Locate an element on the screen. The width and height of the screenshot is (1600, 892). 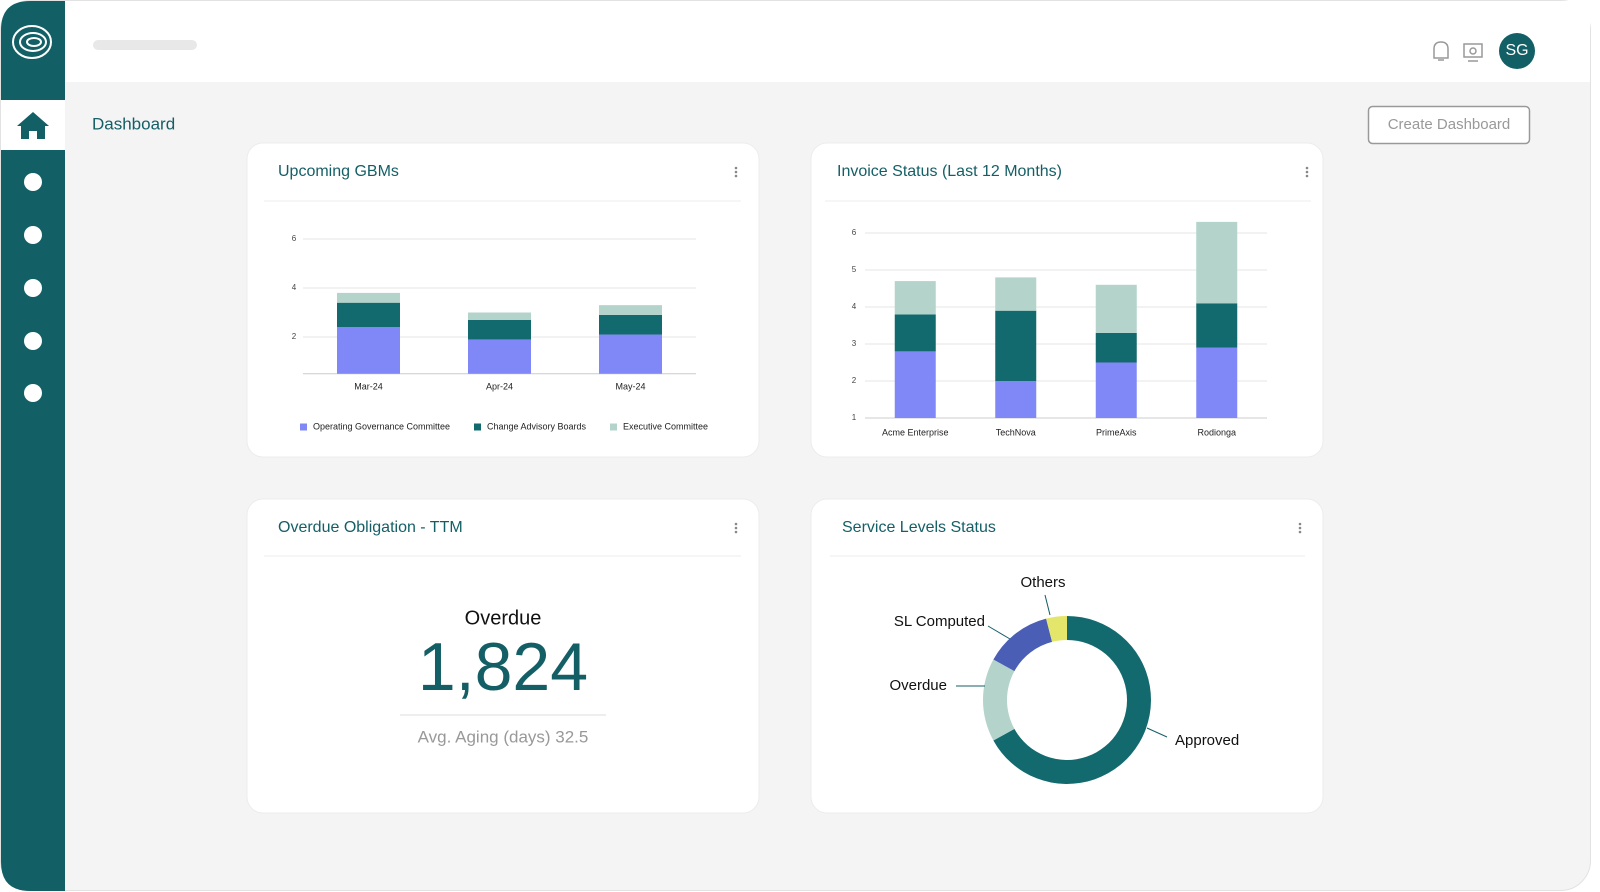
card-title: Invoice Status (Last 12 Months) is located at coordinates (949, 171).